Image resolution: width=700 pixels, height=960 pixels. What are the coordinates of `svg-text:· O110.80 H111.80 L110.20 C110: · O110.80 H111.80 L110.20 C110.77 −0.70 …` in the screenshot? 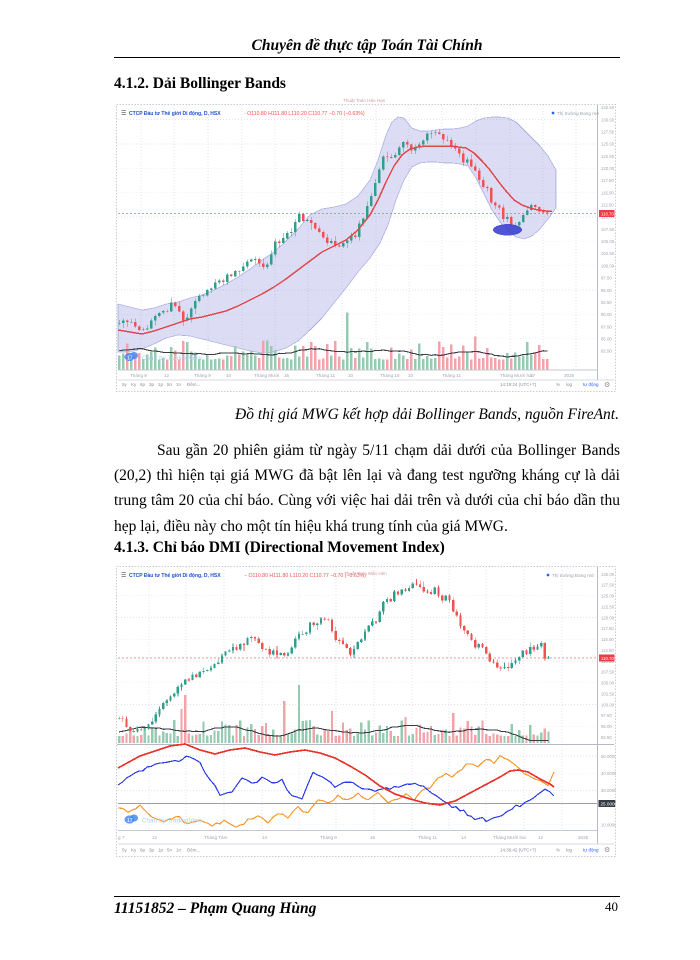 It's located at (304, 114).